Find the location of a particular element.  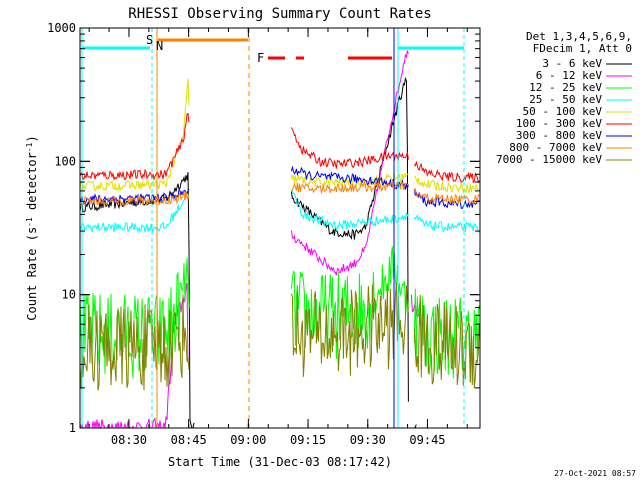

legend-label: 12 - 25 keV is located at coordinates (565, 87).